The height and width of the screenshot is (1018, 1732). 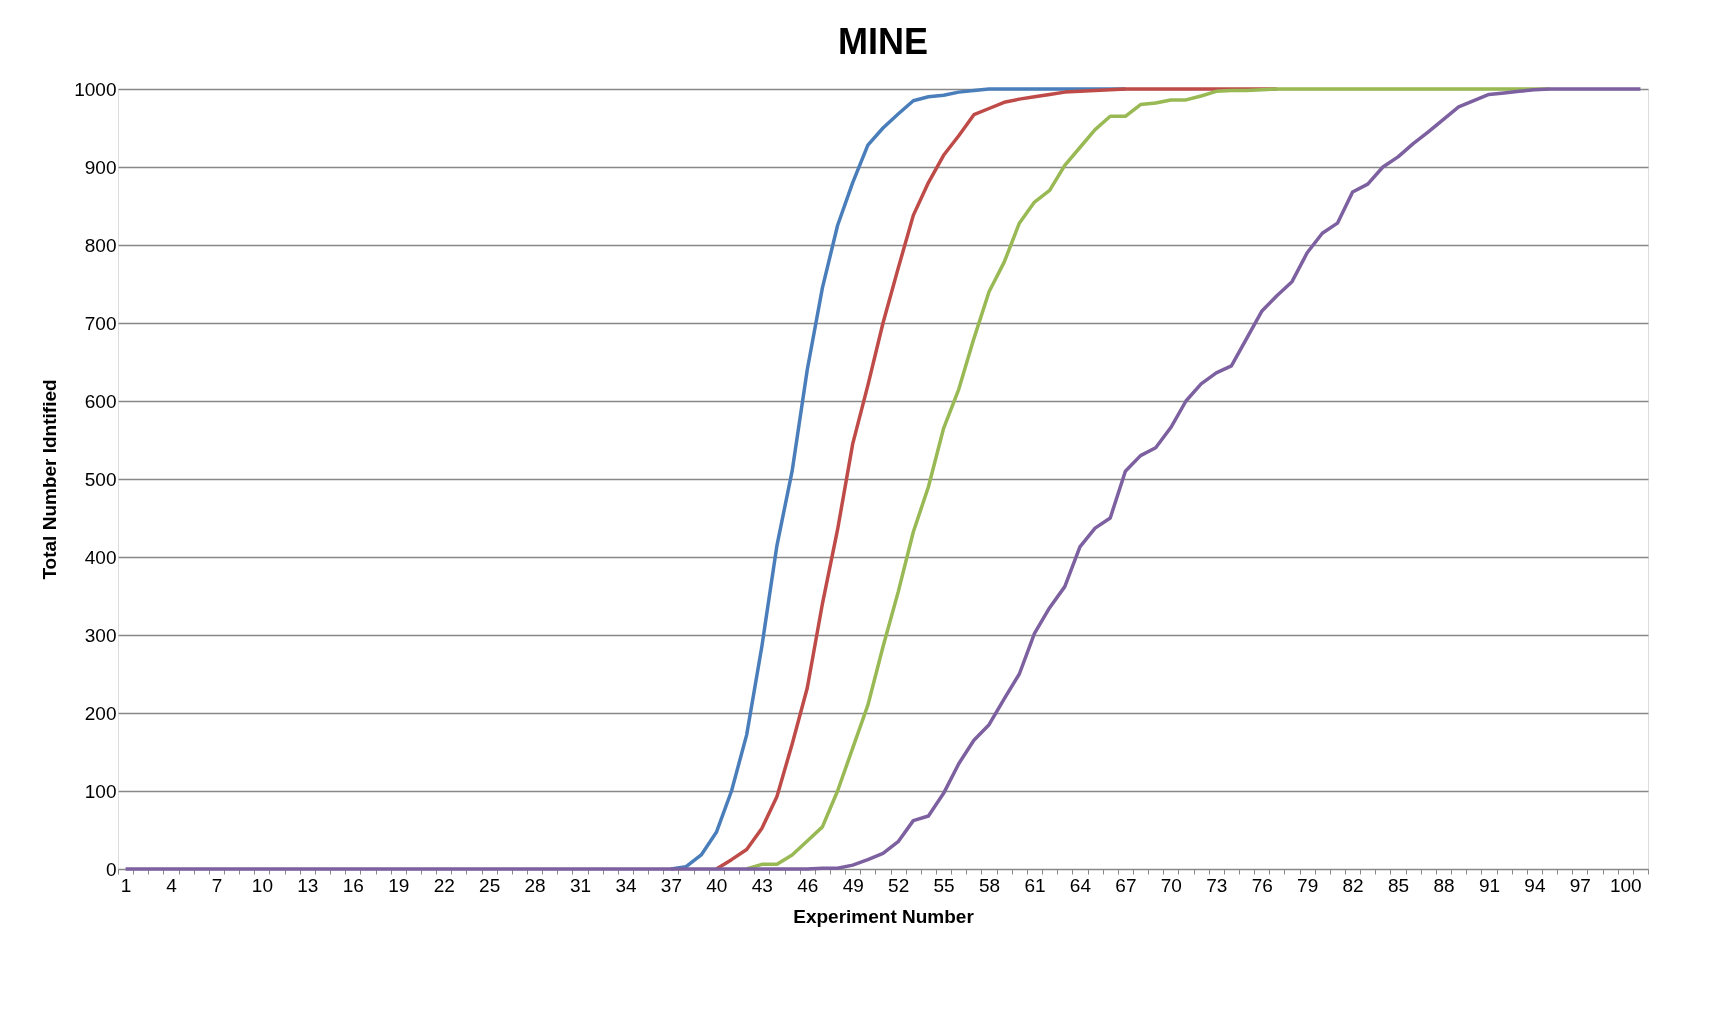 What do you see at coordinates (100, 245) in the screenshot?
I see `y-tick-label: 800` at bounding box center [100, 245].